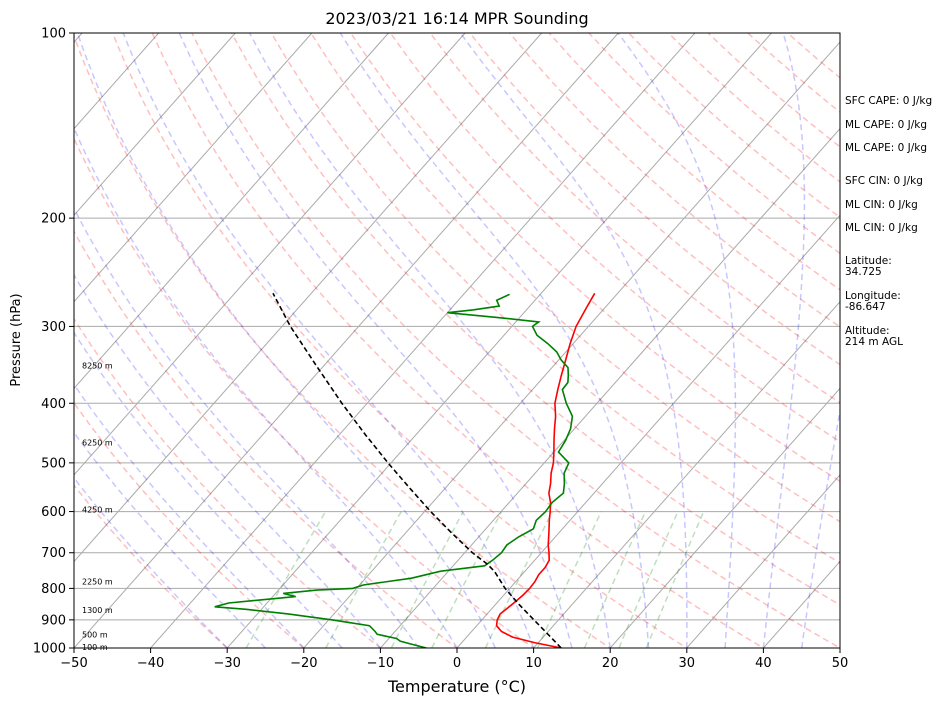 This screenshot has height=705, width=946. What do you see at coordinates (97, 442) in the screenshot?
I see `height-label: 6250 m` at bounding box center [97, 442].